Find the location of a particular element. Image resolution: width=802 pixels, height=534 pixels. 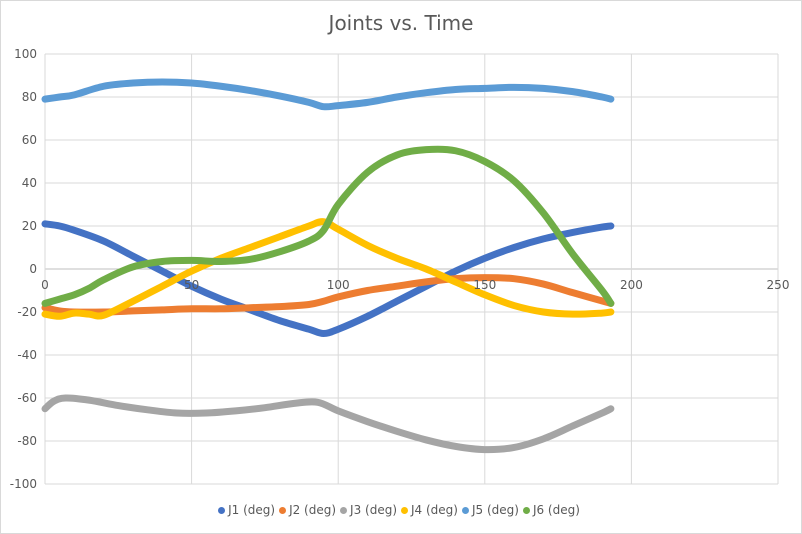

legend-item-3: J3 (deg) is located at coordinates (368, 510).